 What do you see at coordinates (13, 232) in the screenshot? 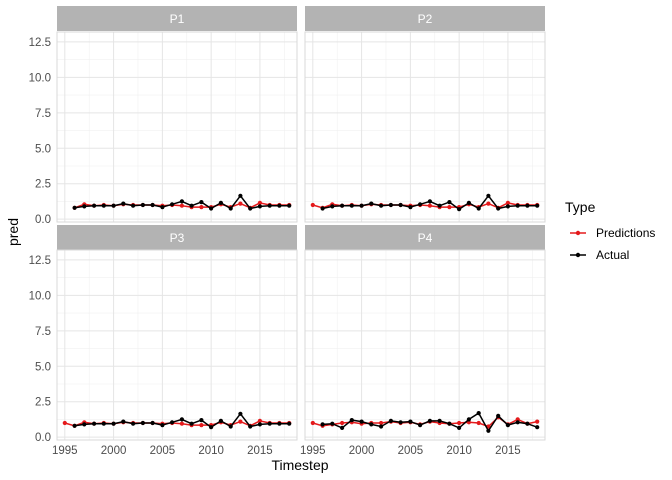
I see `y-axis-label: pred` at bounding box center [13, 232].